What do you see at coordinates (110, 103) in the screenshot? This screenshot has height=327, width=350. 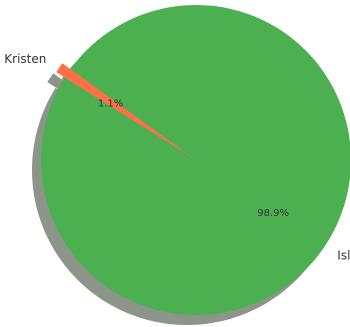 I see `slice-percent-kristen: 1.1%` at bounding box center [110, 103].